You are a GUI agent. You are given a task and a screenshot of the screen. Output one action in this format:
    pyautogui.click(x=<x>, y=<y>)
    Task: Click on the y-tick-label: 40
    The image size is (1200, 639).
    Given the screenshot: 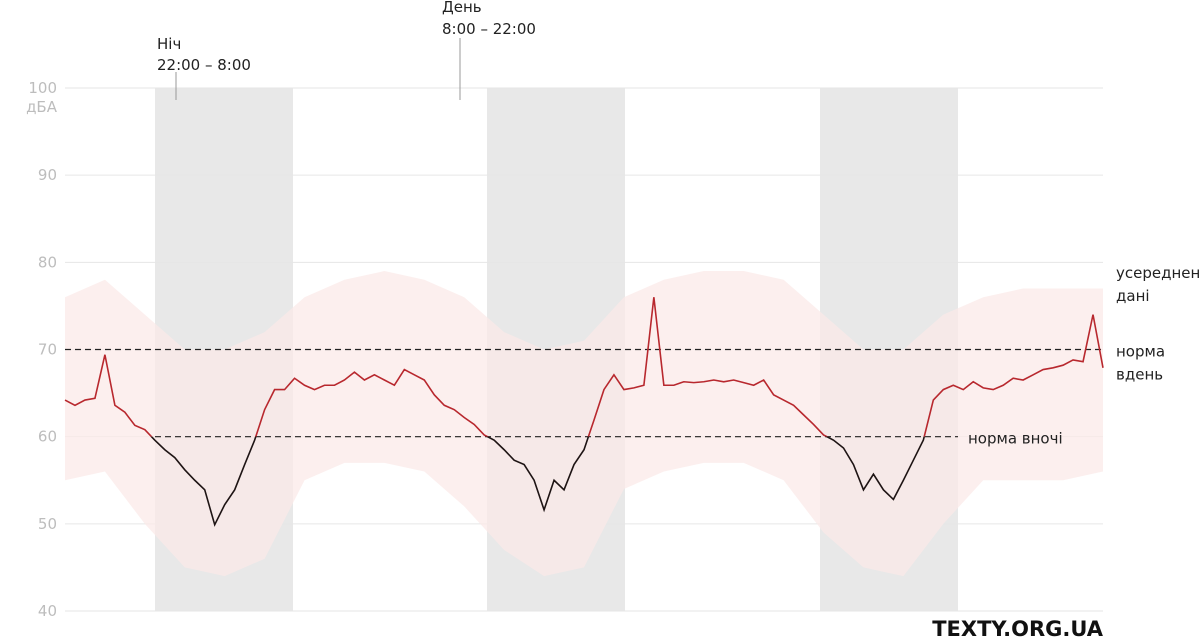 What is the action you would take?
    pyautogui.click(x=47, y=611)
    